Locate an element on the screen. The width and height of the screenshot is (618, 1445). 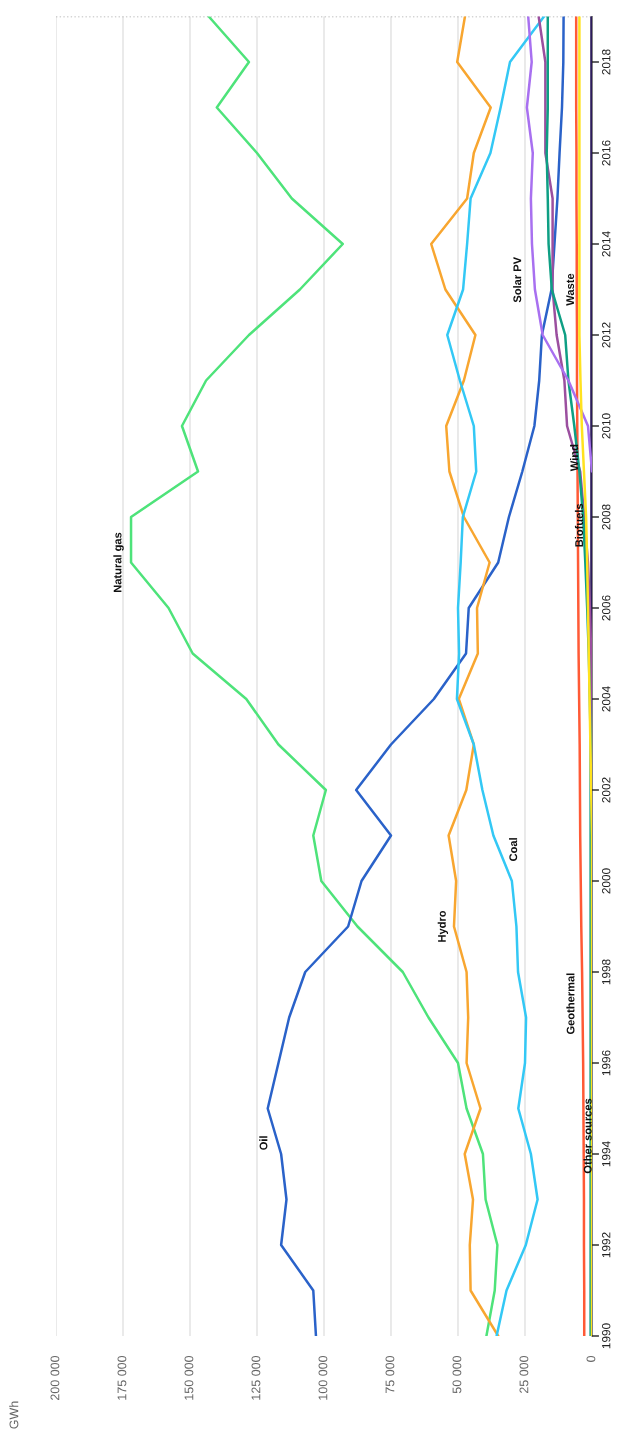
text: GWh is located at coordinates (14, 1415).